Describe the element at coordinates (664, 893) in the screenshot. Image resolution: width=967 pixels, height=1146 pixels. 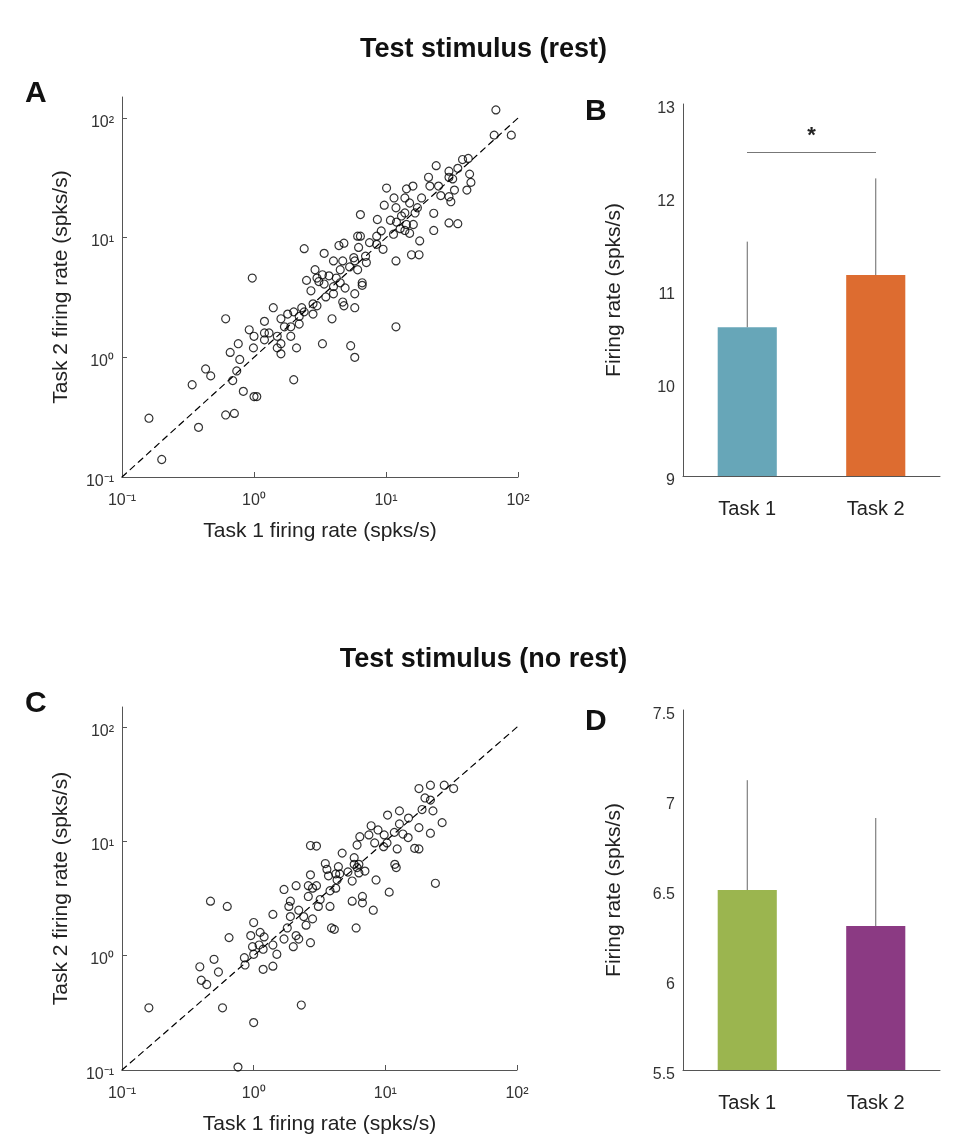
I see `y-tick-label: 6.5` at that location.